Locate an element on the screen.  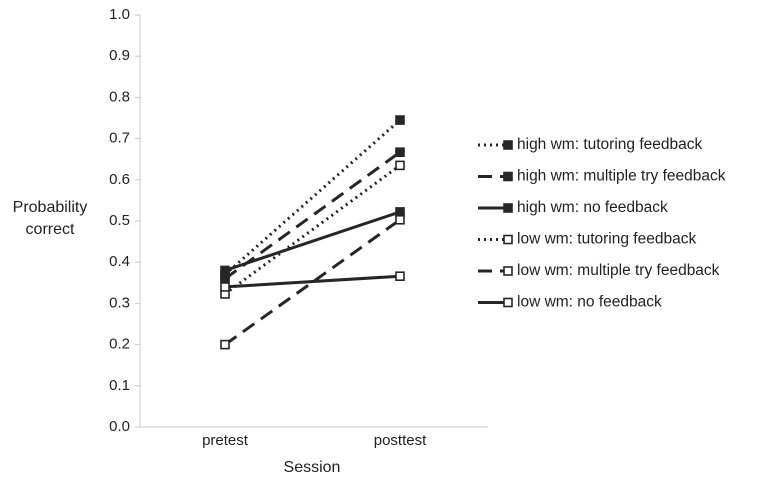
y-tick-label: 0.7 is located at coordinates (119, 138).